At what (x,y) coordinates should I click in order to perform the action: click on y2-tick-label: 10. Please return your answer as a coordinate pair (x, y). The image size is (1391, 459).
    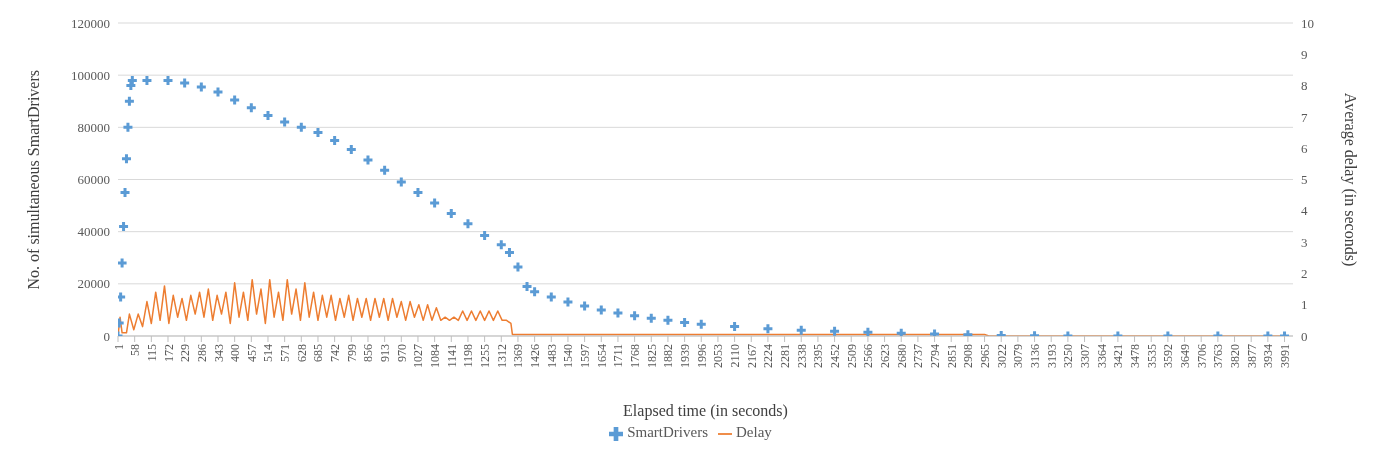
    Looking at the image, I should click on (1307, 23).